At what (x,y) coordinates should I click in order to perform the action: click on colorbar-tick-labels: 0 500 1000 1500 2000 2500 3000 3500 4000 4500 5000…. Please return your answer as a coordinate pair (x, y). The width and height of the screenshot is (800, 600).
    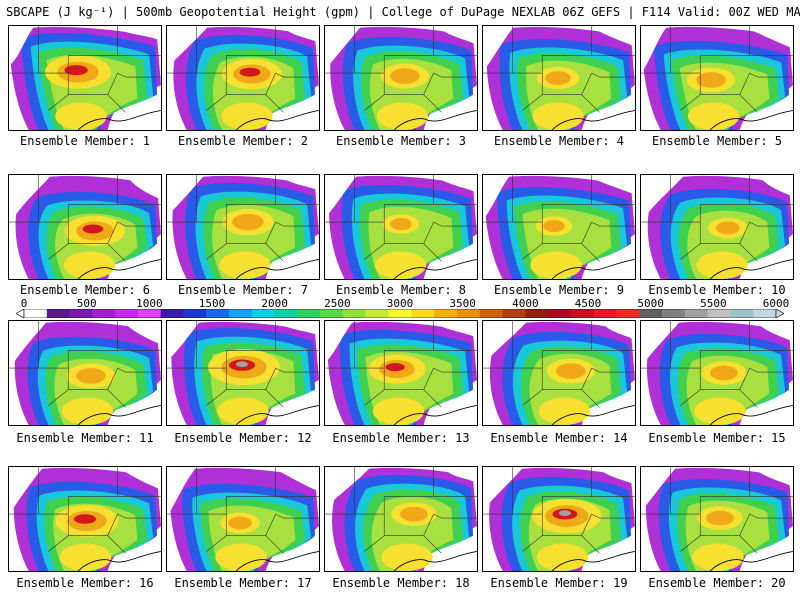
    Looking at the image, I should click on (400, 303).